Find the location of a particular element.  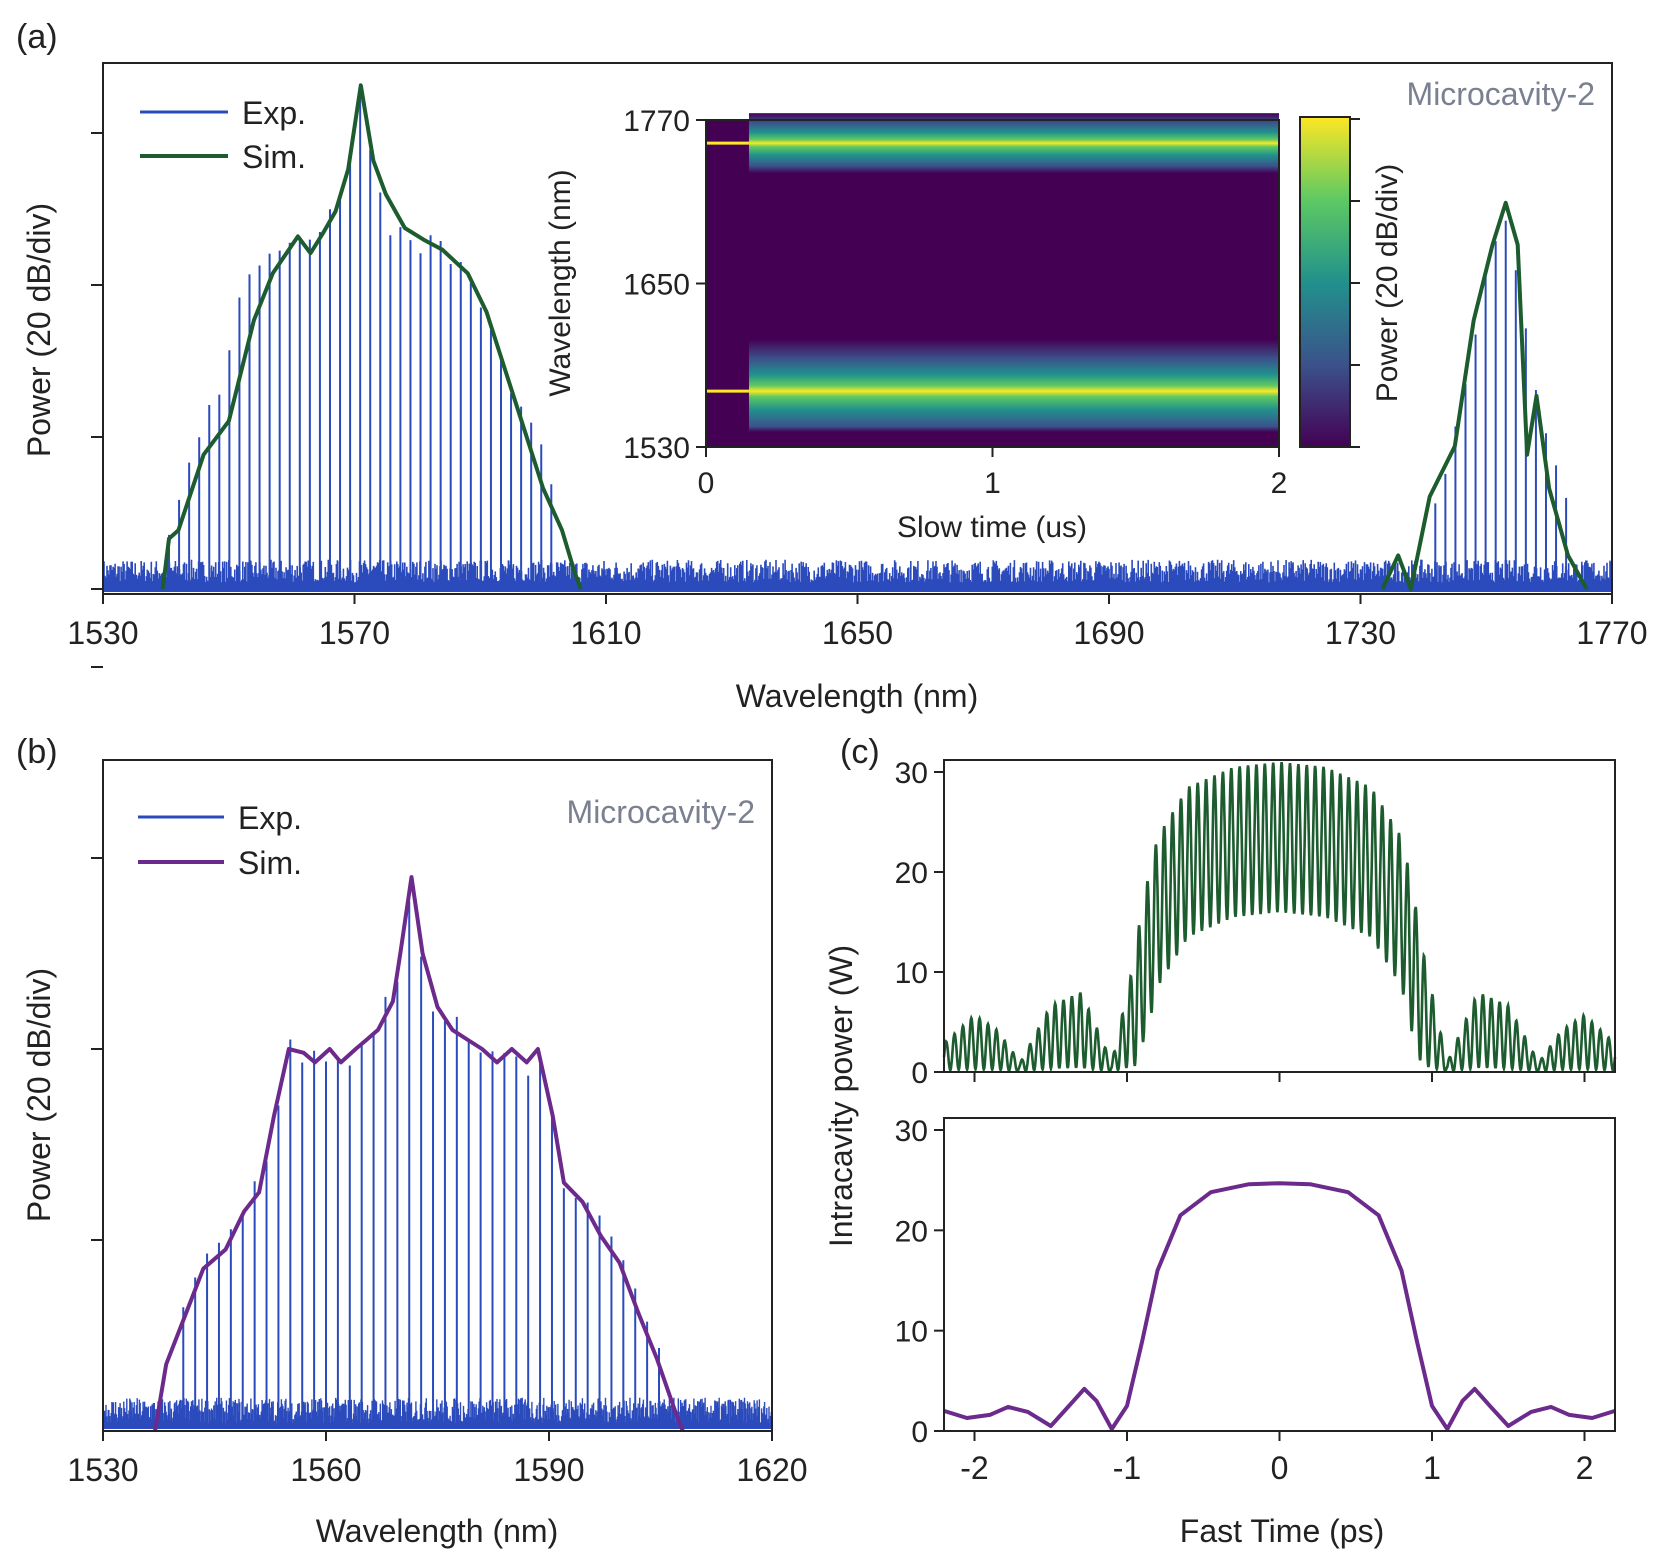

b-annotation: Microcavity-2 is located at coordinates (661, 812).